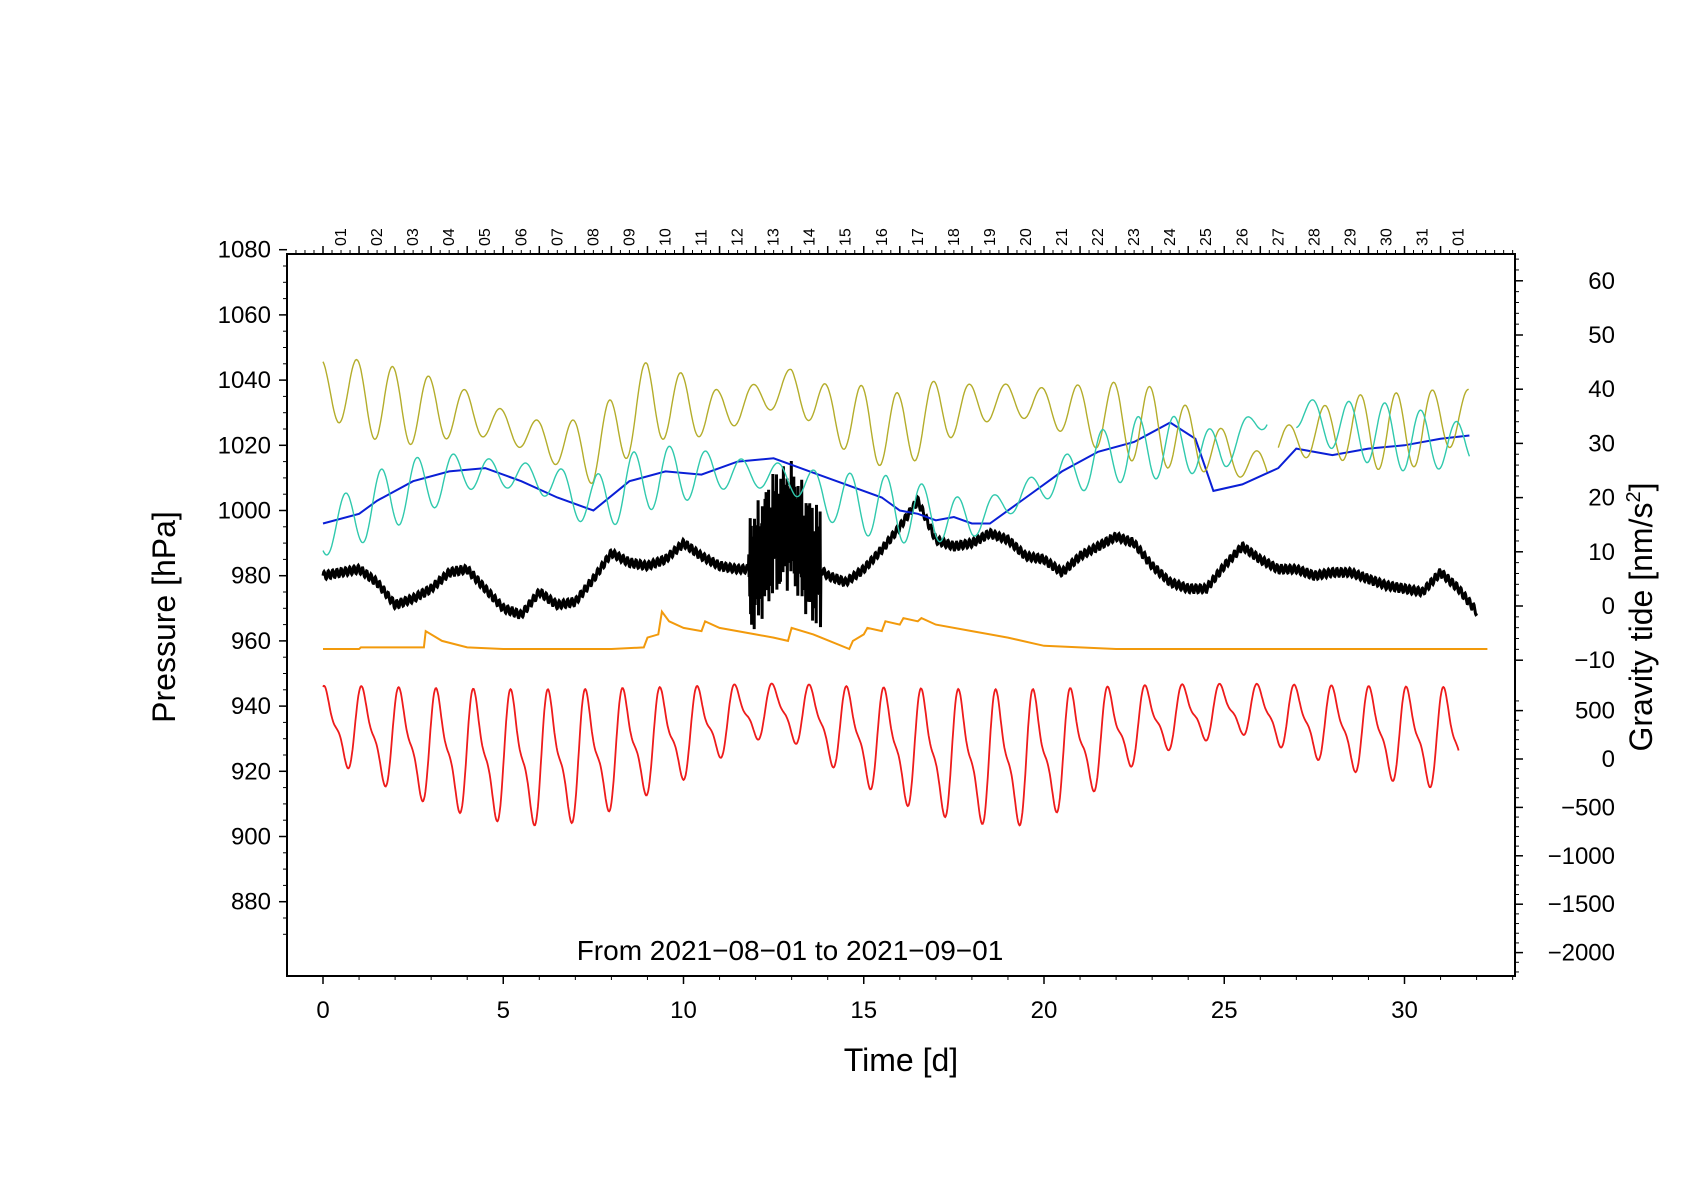 This screenshot has width=1684, height=1190. Describe the element at coordinates (1134, 237) in the screenshot. I see `day-label: 23` at that location.